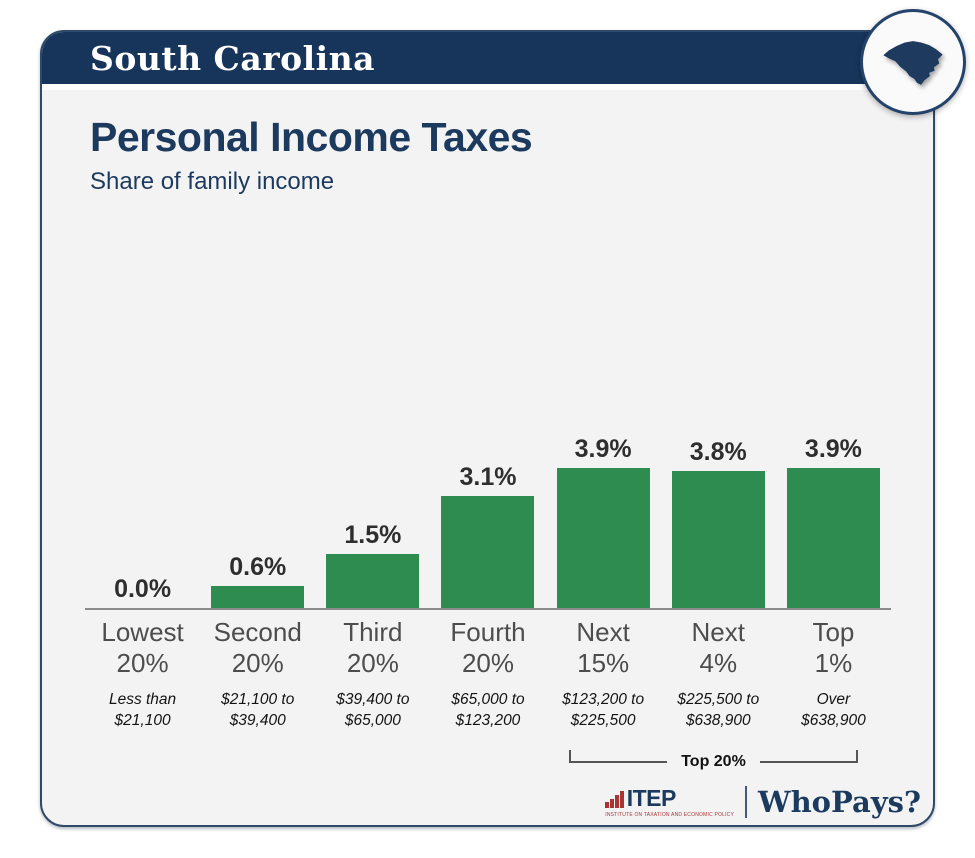 The height and width of the screenshot is (858, 975). What do you see at coordinates (833, 710) in the screenshot?
I see `income-range-label: Over $638,900` at bounding box center [833, 710].